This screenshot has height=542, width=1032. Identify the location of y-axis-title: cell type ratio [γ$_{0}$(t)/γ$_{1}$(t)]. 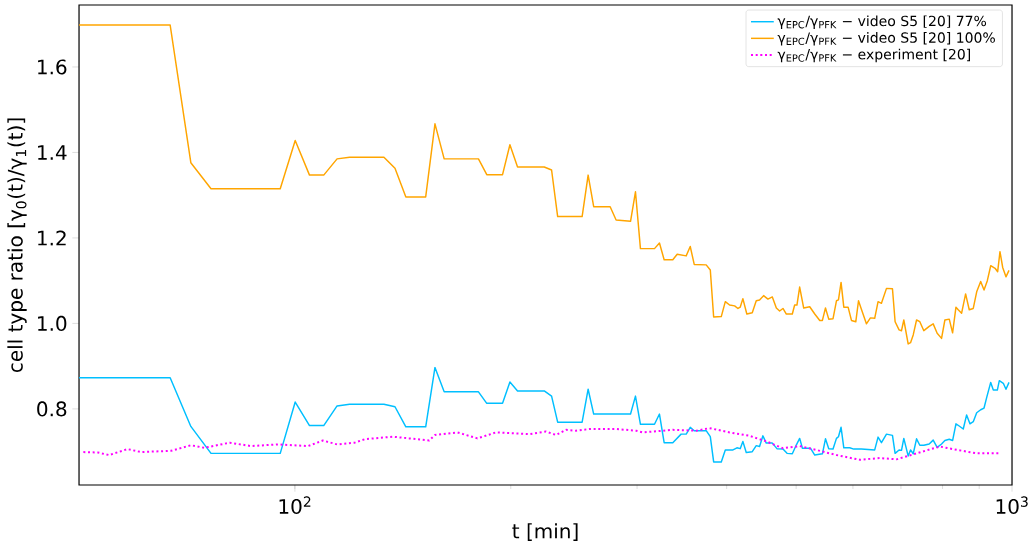
(17, 245).